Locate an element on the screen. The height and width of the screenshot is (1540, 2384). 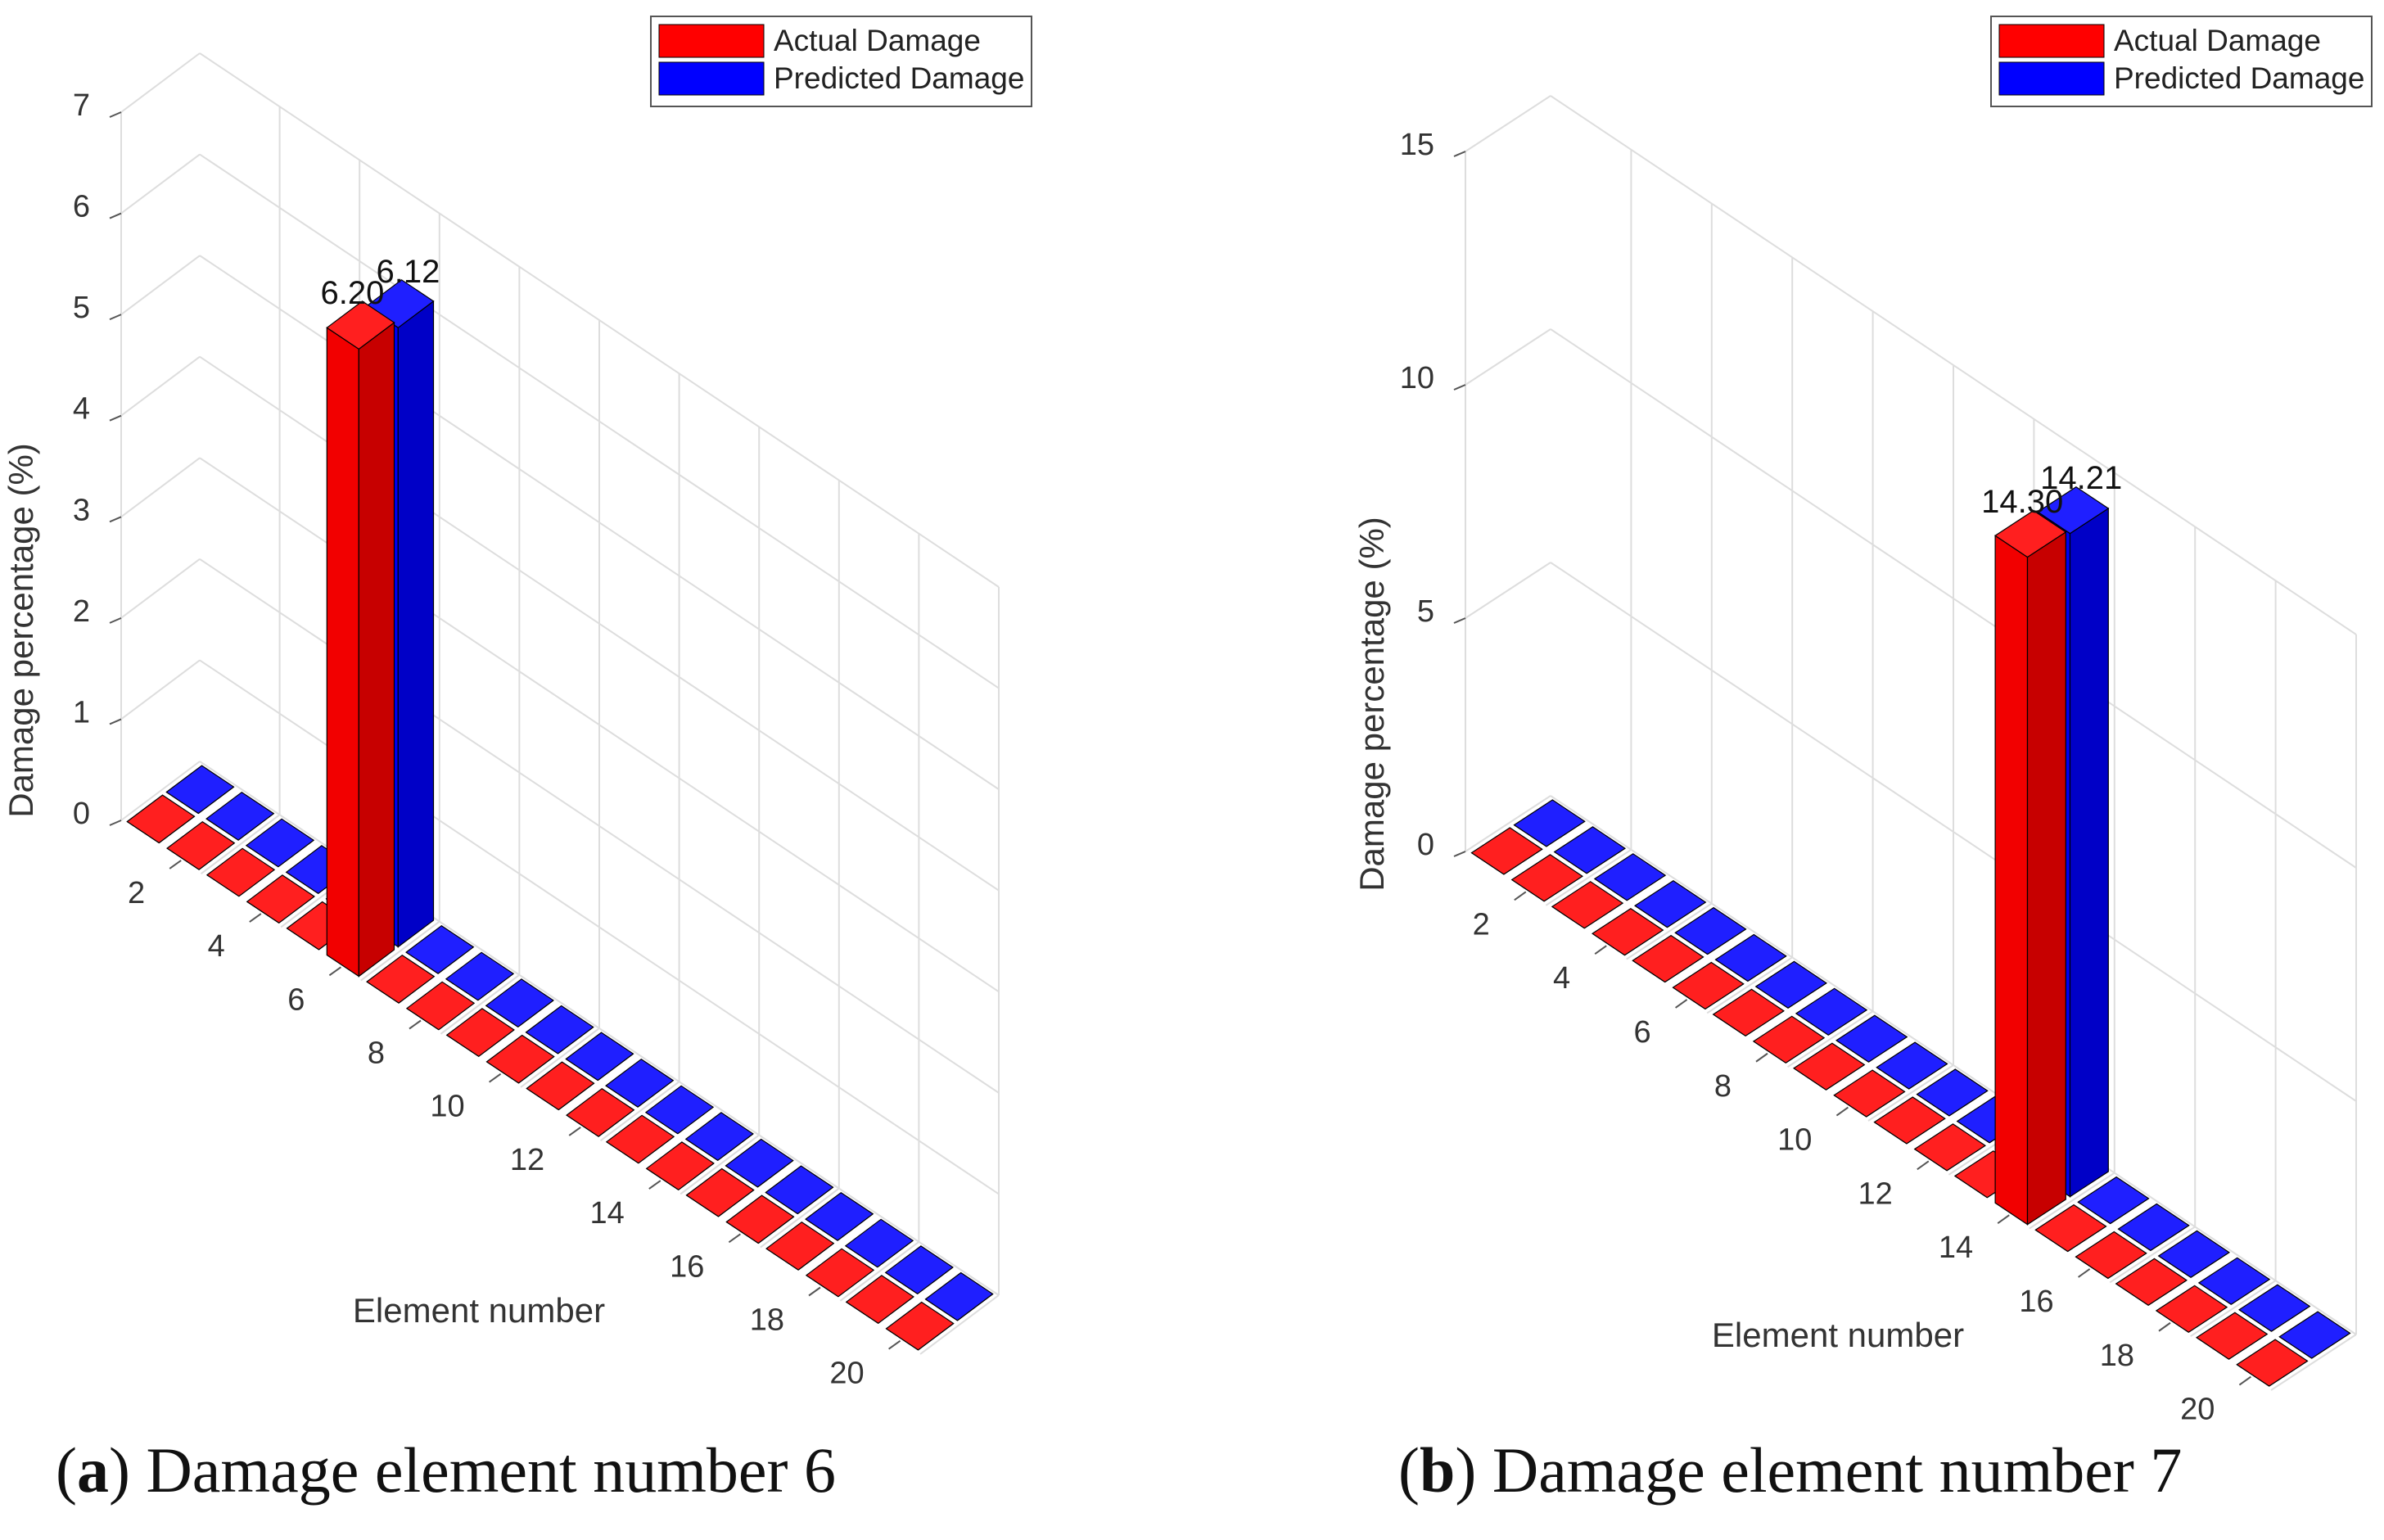
z-tick-label: 15 is located at coordinates (1417, 145).